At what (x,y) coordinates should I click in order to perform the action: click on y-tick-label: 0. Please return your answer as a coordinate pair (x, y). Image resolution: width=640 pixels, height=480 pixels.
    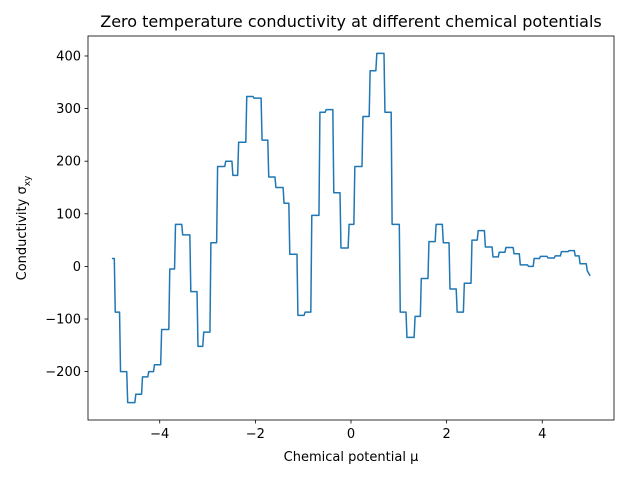
    Looking at the image, I should click on (77, 267).